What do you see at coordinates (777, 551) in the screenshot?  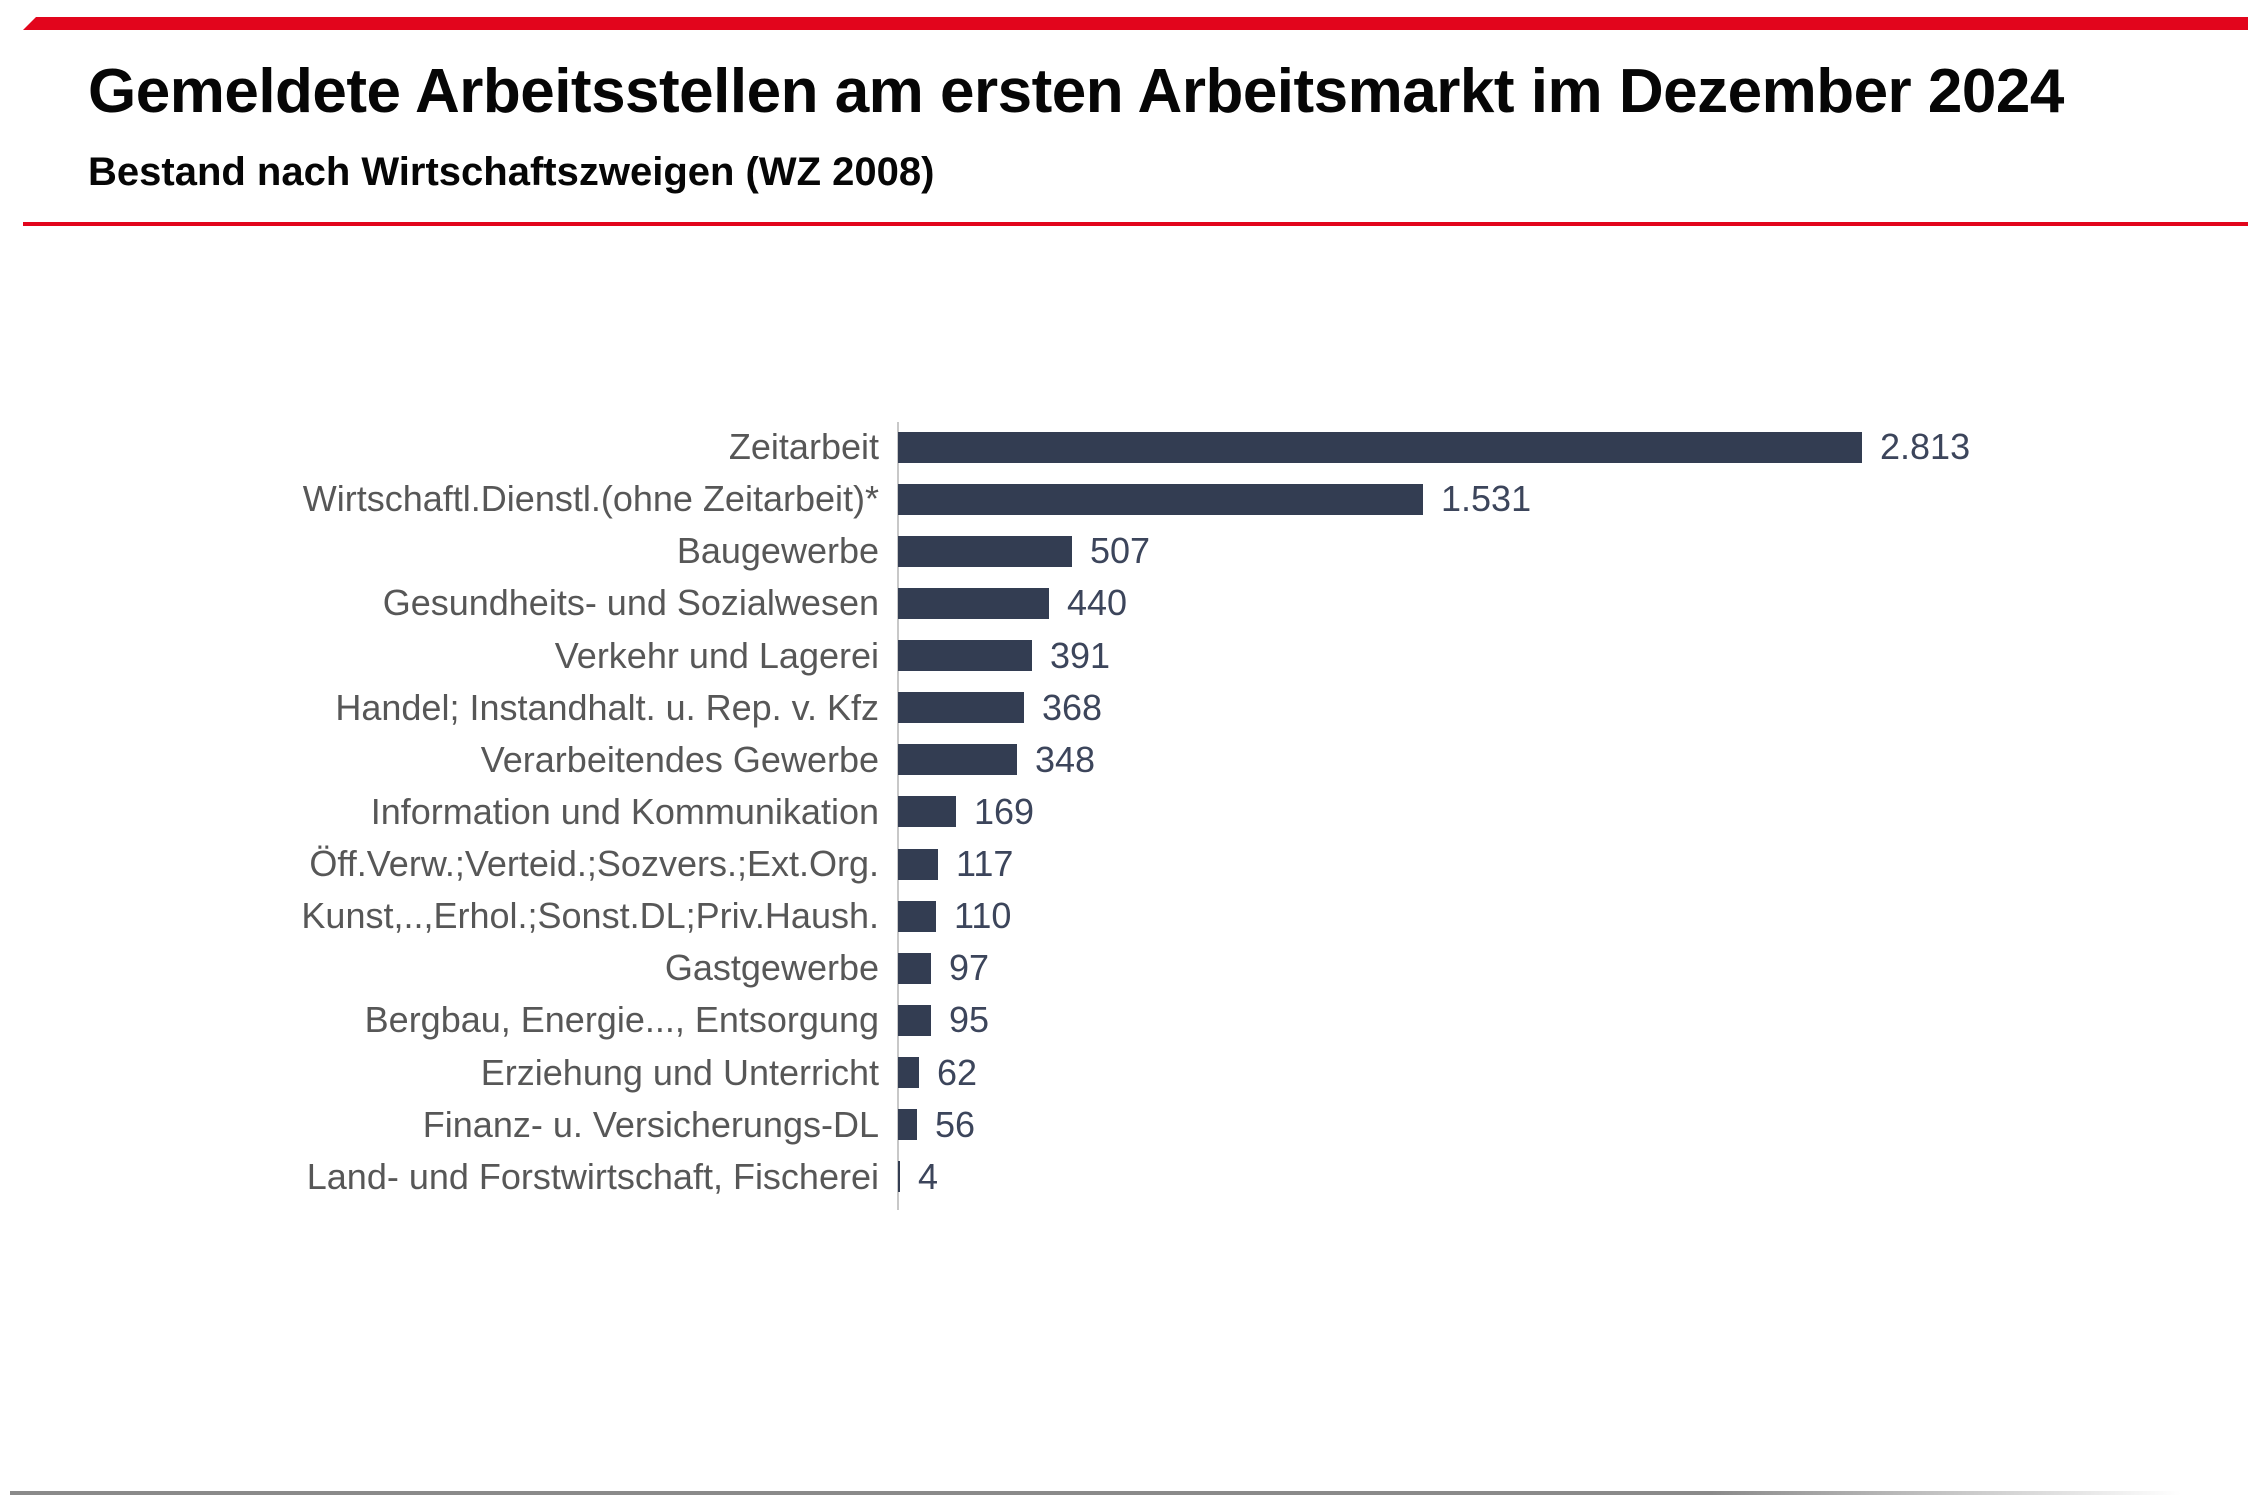 I see `category-label: Baugewerbe` at bounding box center [777, 551].